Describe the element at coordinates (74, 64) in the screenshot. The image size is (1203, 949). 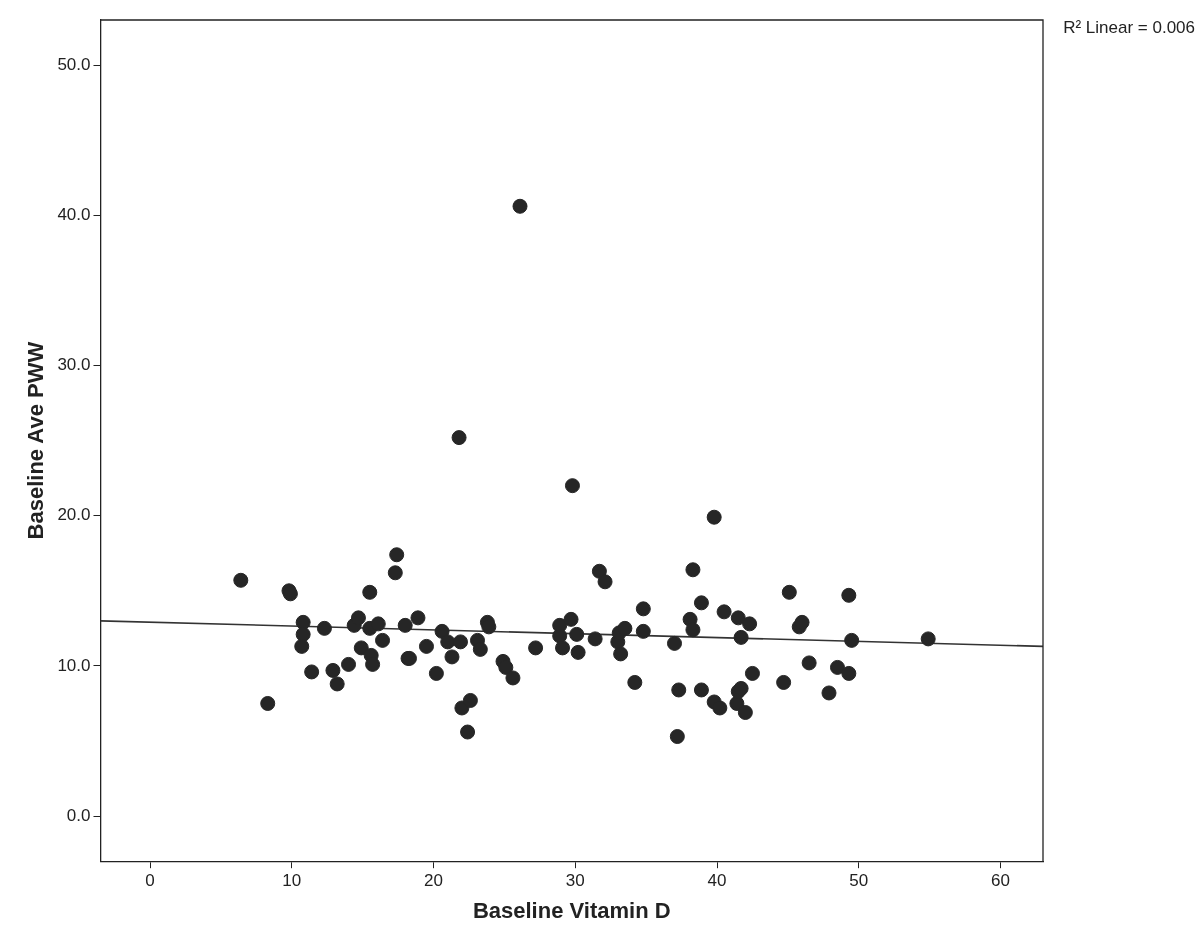
I see `y-tick-label: 50.0` at that location.